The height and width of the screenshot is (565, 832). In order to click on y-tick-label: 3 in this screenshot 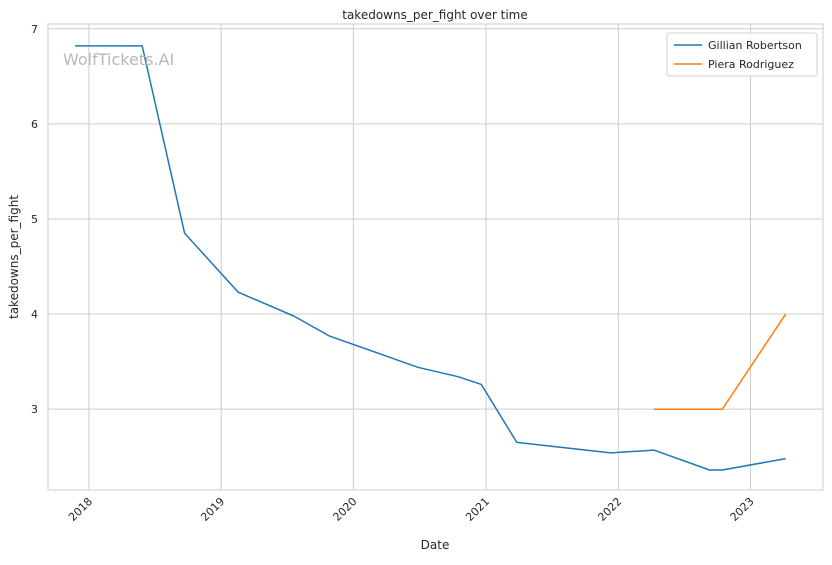, I will do `click(34, 409)`.